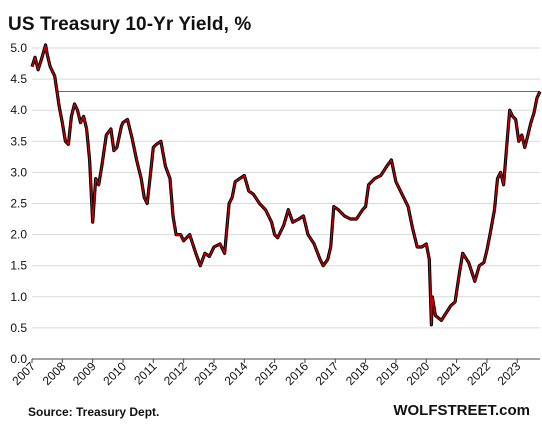 The height and width of the screenshot is (432, 542). I want to click on x-tick-label: 2015, so click(266, 373).